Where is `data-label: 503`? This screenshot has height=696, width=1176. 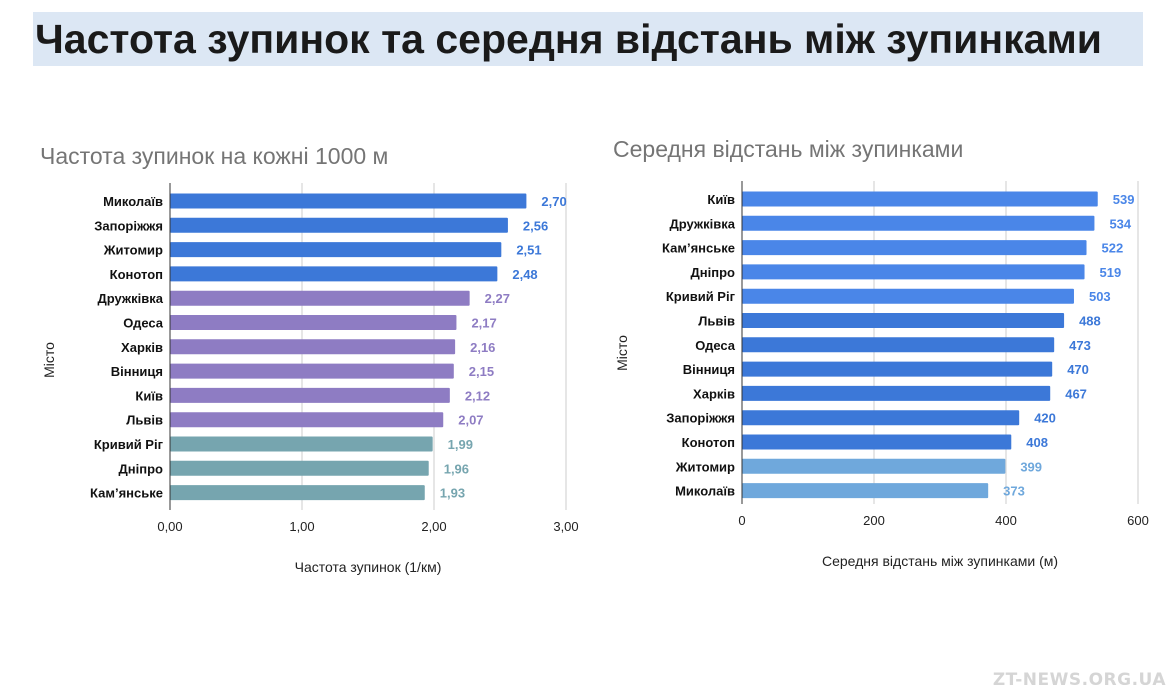 data-label: 503 is located at coordinates (1100, 296).